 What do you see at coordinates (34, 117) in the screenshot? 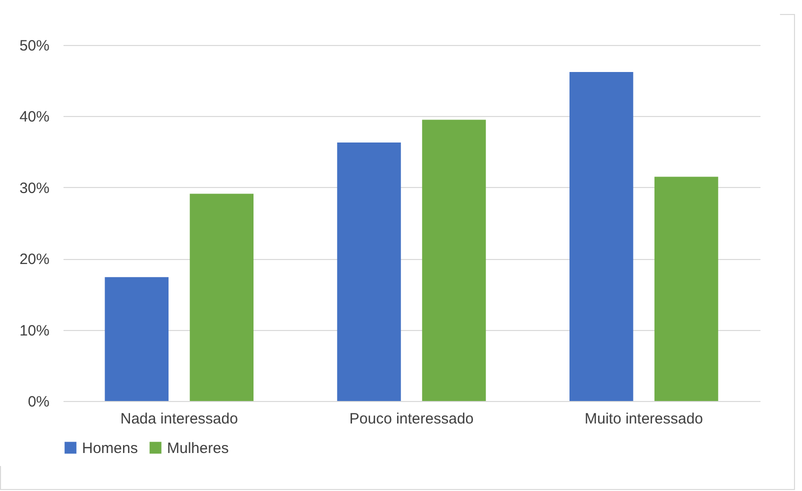
I see `y-tick-label: 40%` at bounding box center [34, 117].